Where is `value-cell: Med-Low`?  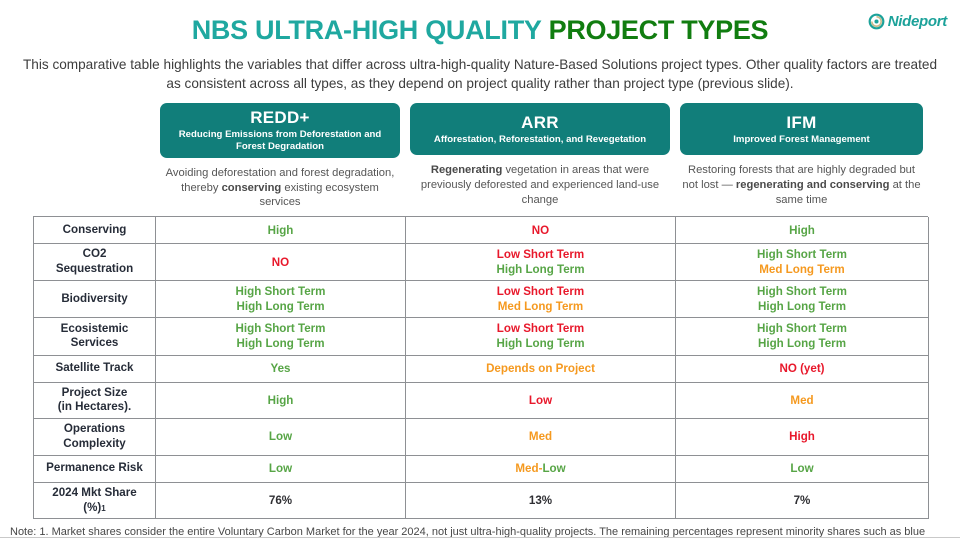
value-cell: Med-Low is located at coordinates (541, 469).